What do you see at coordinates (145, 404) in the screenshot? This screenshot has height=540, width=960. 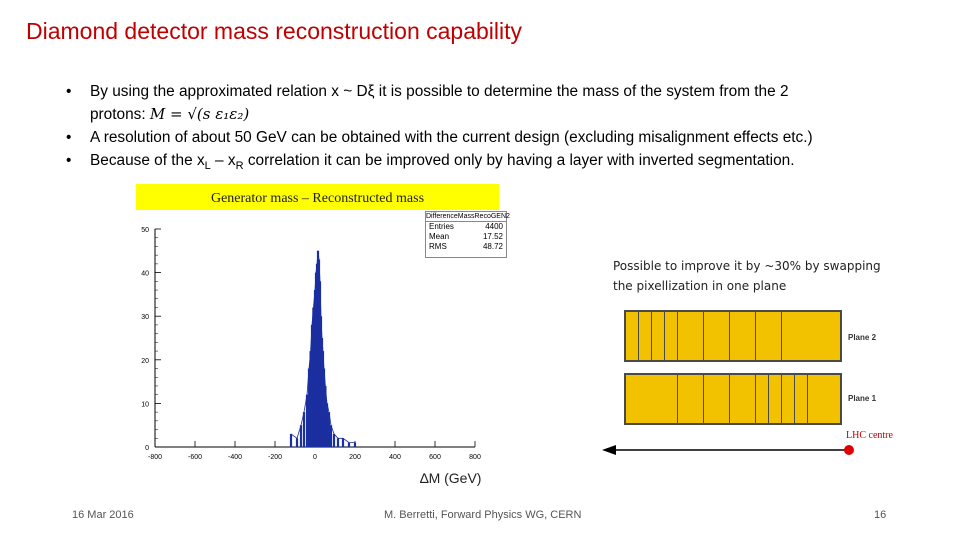 I see `y-tick-label: 10` at bounding box center [145, 404].